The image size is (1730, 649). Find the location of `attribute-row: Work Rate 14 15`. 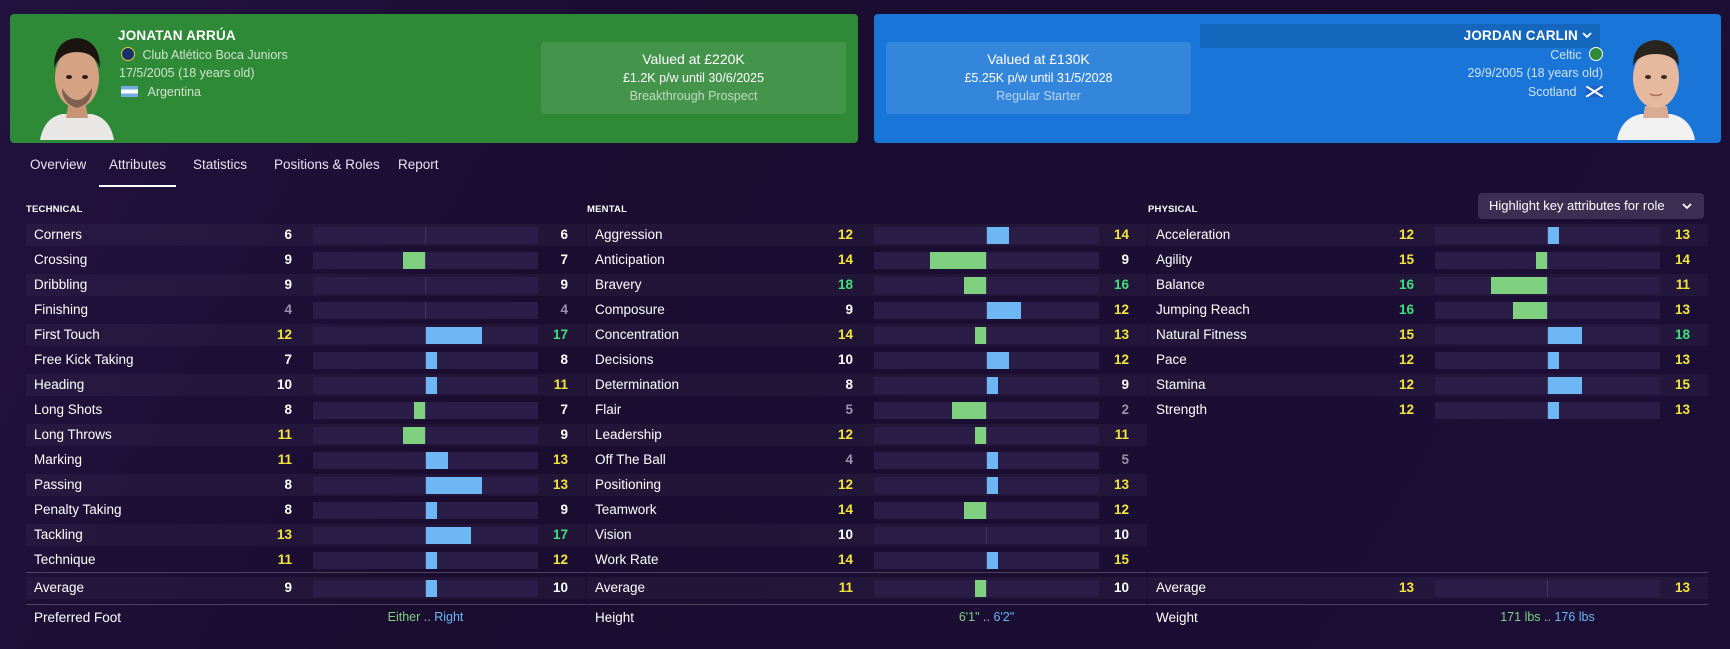

attribute-row: Work Rate 14 15 is located at coordinates (867, 560).